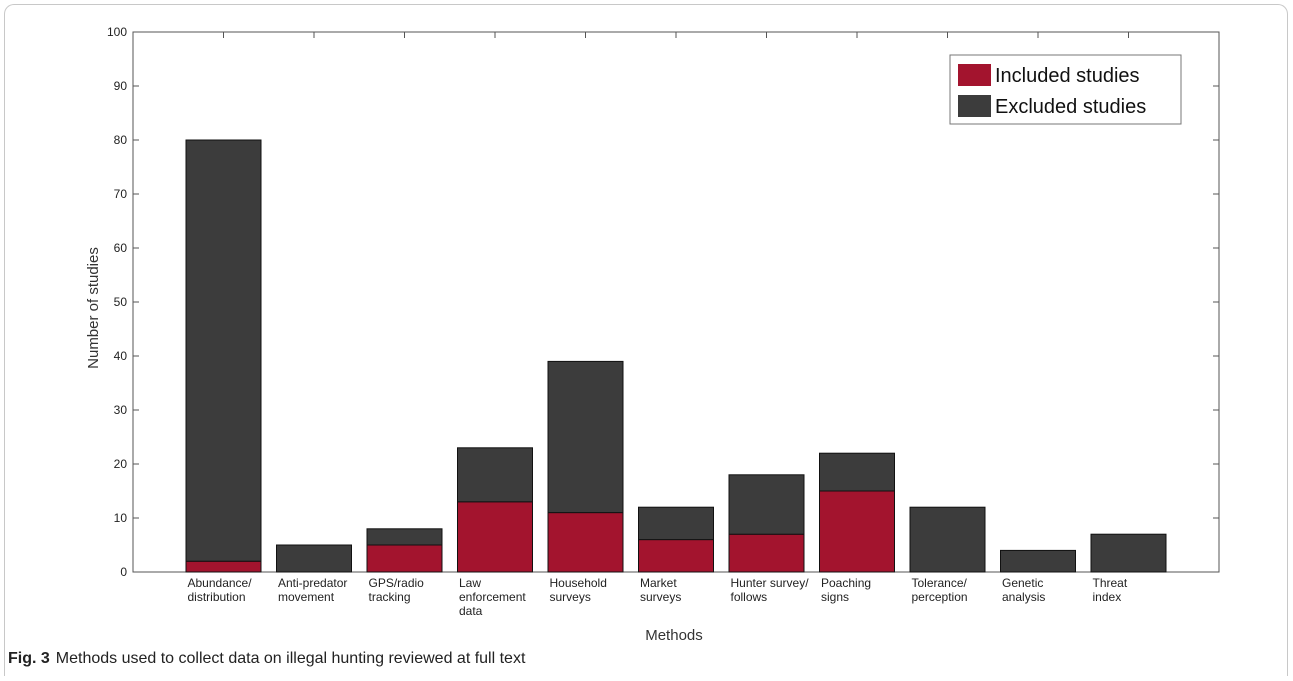  I want to click on x-tick-label: Abundance/distribution, so click(220, 590).